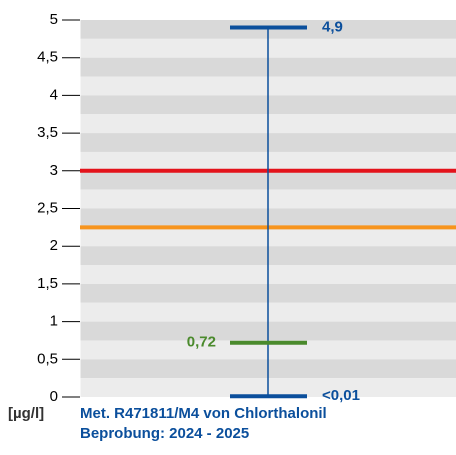  I want to click on chart-title: Met. R471811/M4 von Chlorthalonil, so click(203, 413).